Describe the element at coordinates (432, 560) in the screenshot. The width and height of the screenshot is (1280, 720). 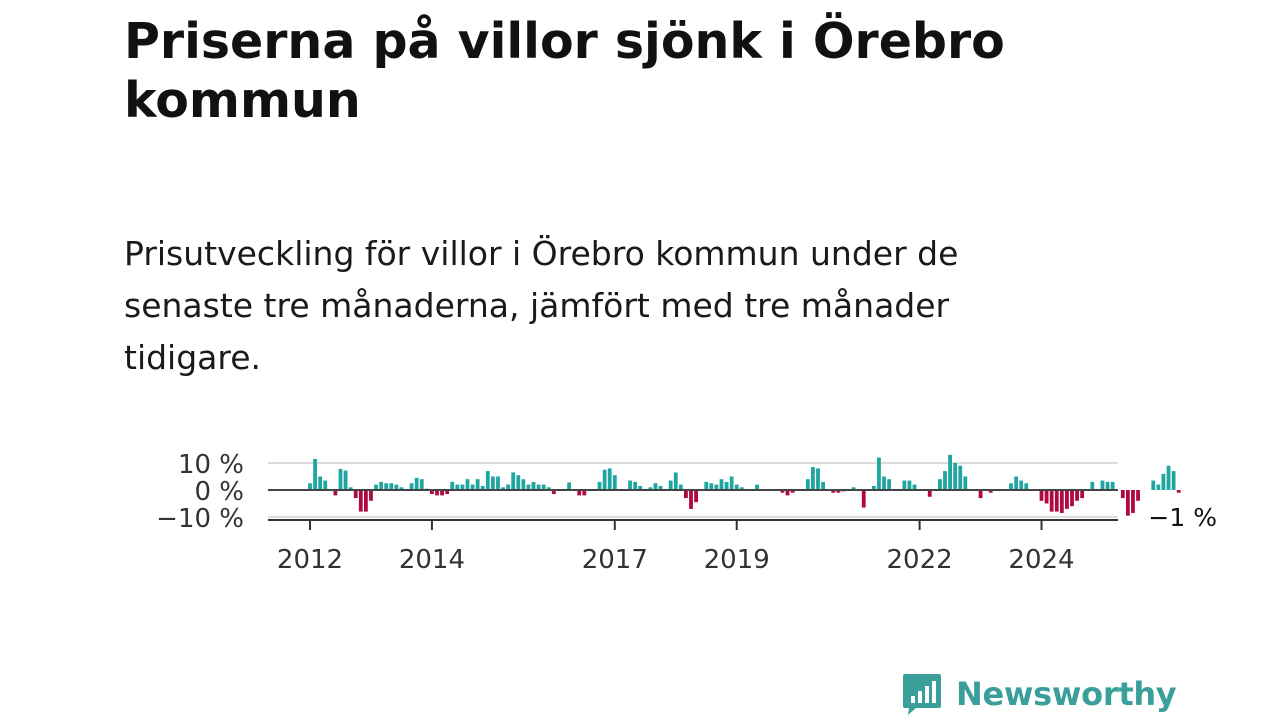
I see `x-tick-label: 2014` at that location.